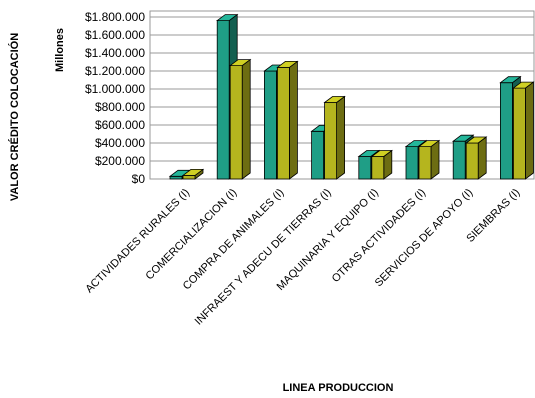 Image resolution: width=535 pixels, height=398 pixels. What do you see at coordinates (115, 53) in the screenshot?
I see `y-tick-label: $1.400.000` at bounding box center [115, 53].